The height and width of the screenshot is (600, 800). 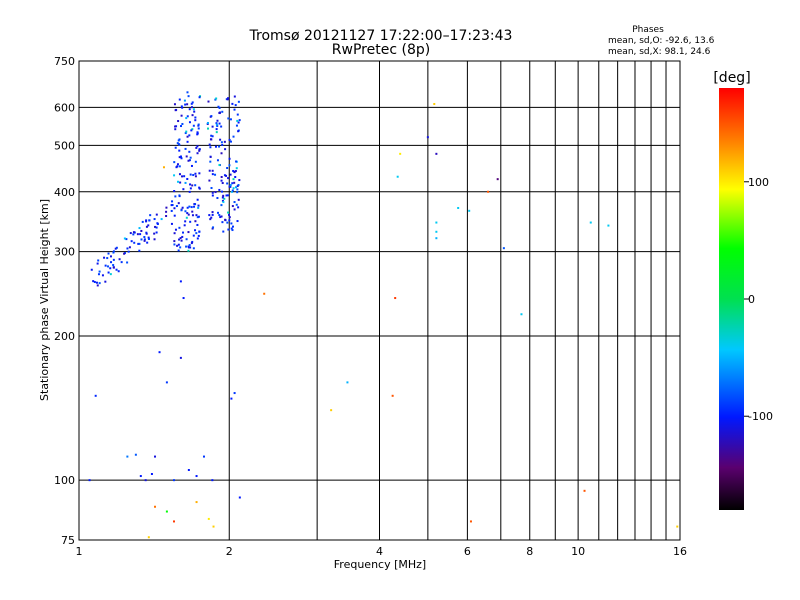 What do you see at coordinates (467, 551) in the screenshot?
I see `x-tick-label: 6` at bounding box center [467, 551].